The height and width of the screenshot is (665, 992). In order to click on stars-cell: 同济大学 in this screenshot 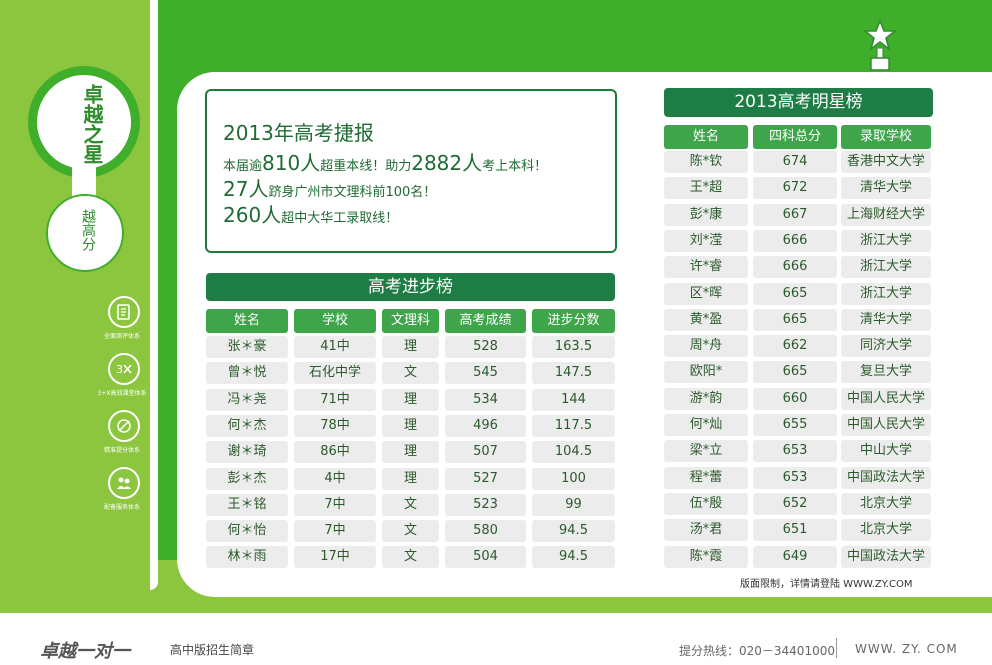, I will do `click(886, 346)`.